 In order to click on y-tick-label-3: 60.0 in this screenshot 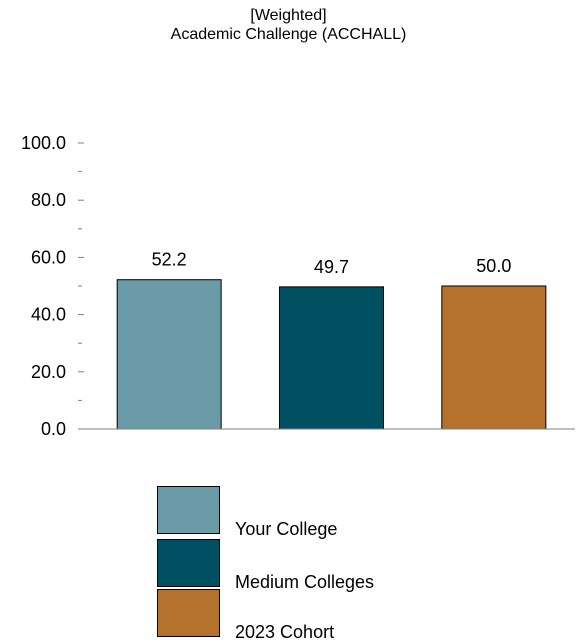, I will do `click(48, 257)`.